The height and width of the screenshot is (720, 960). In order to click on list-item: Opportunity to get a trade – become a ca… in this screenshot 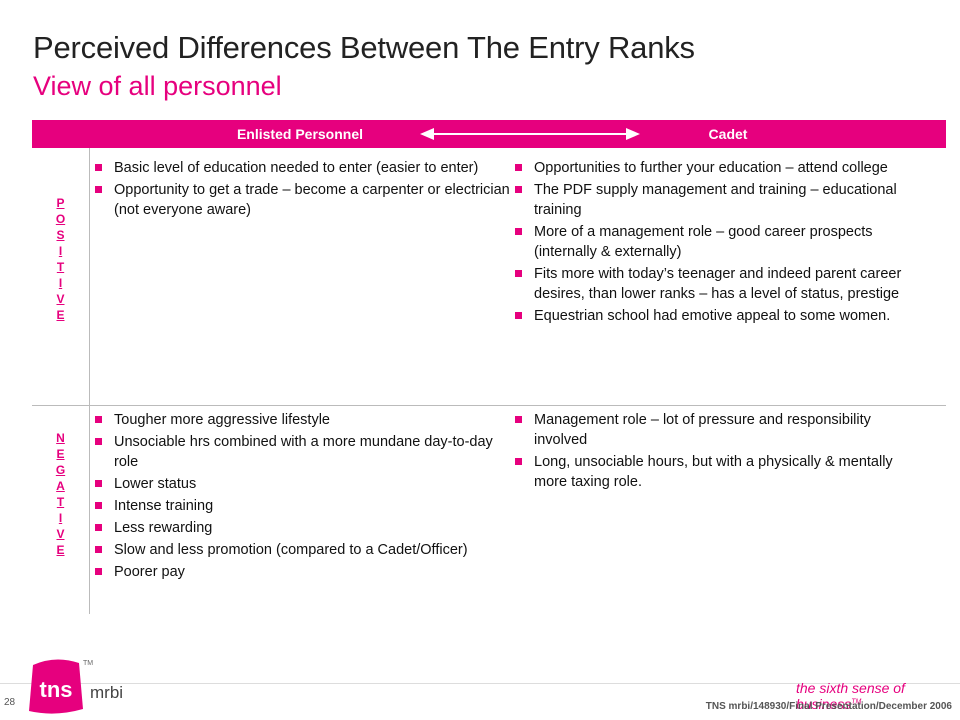, I will do `click(301, 200)`.